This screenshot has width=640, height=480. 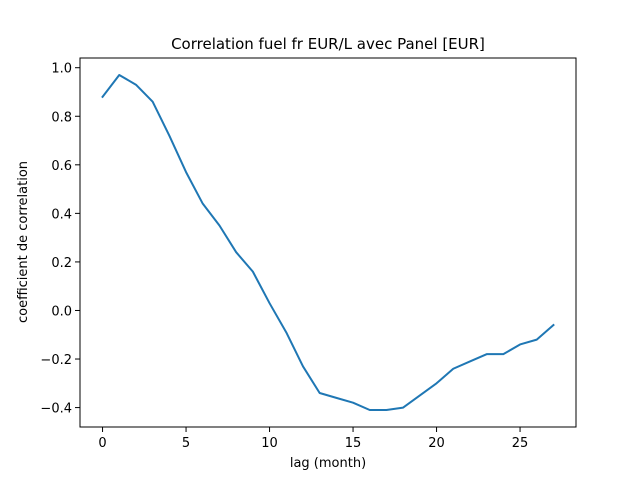 I want to click on x-tick-label: 15, so click(x=353, y=443).